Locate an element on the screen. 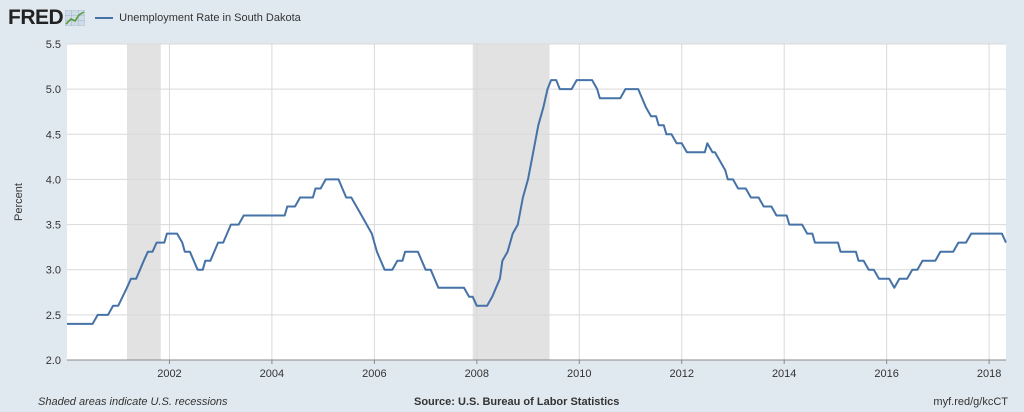 The image size is (1024, 412). fred-graph-icon is located at coordinates (75, 18).